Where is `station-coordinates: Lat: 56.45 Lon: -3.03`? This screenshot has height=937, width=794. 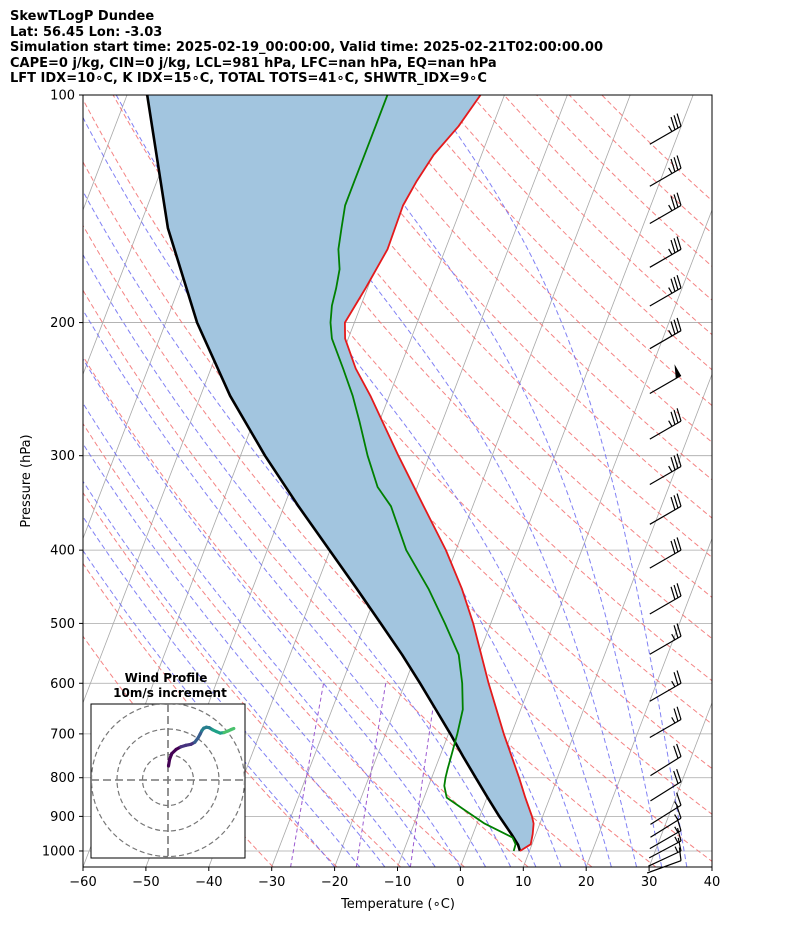 station-coordinates: Lat: 56.45 Lon: -3.03 is located at coordinates (86, 32).